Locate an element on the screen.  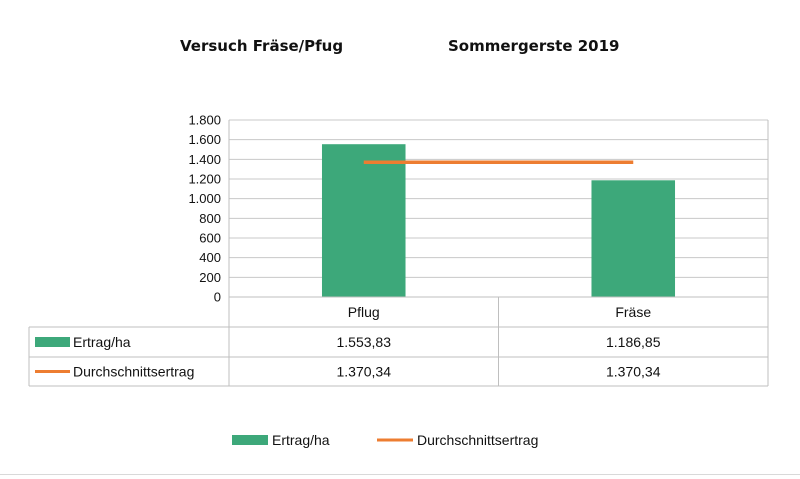
table-value: 1.553,83 is located at coordinates (364, 342).